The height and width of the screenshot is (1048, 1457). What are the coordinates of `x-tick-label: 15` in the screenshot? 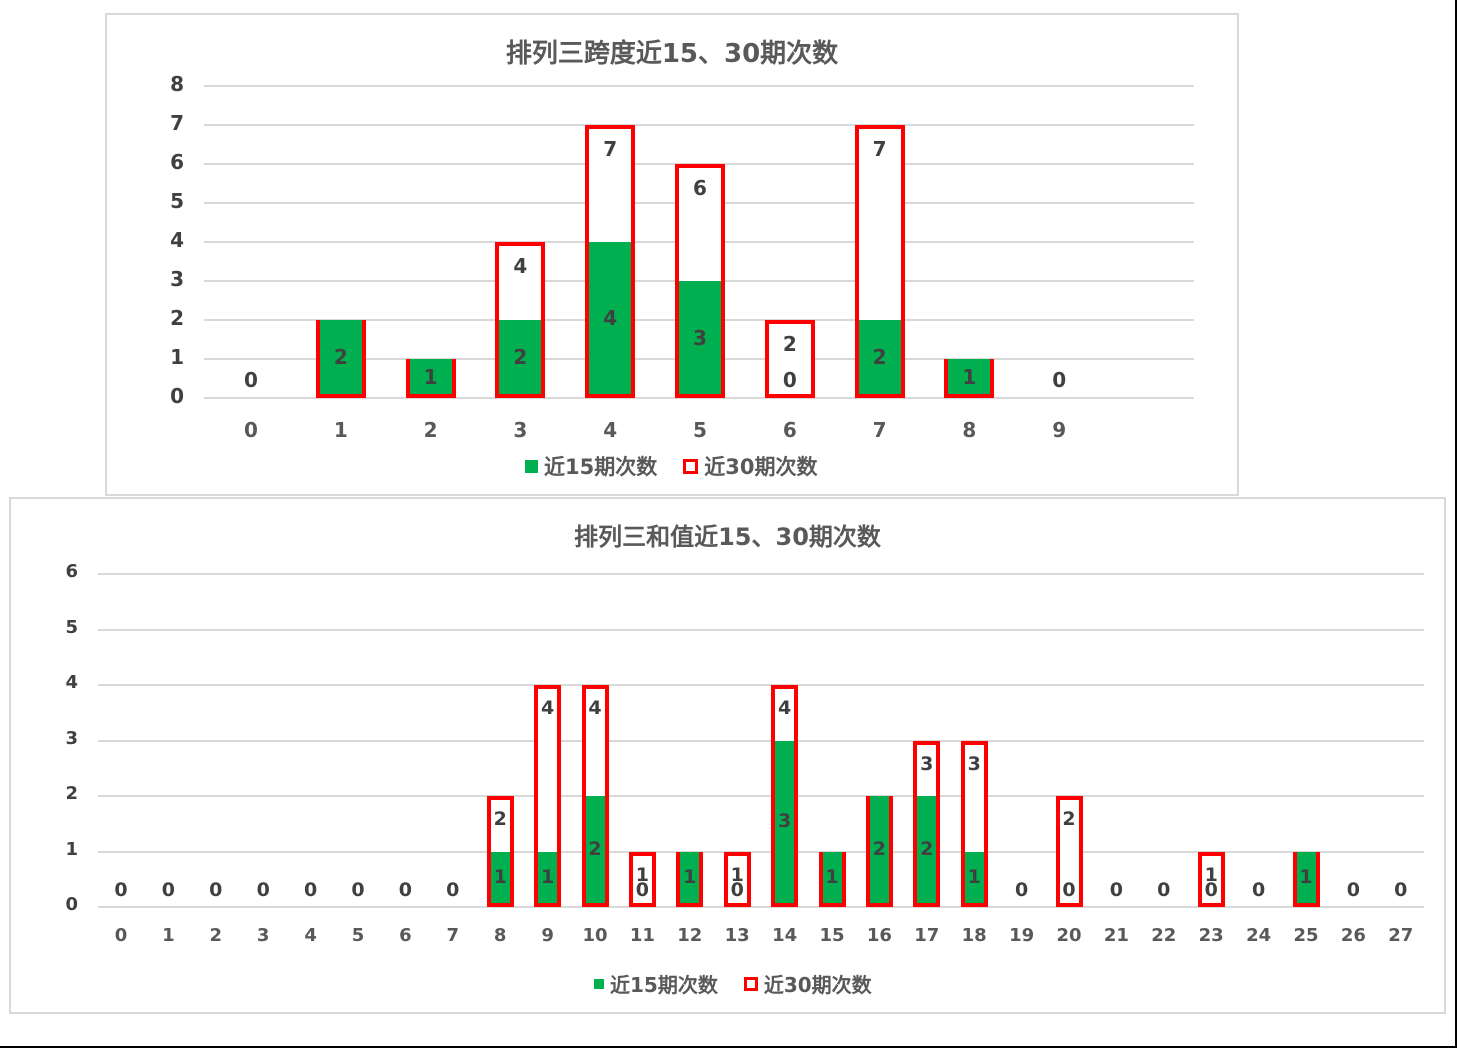 It's located at (832, 935).